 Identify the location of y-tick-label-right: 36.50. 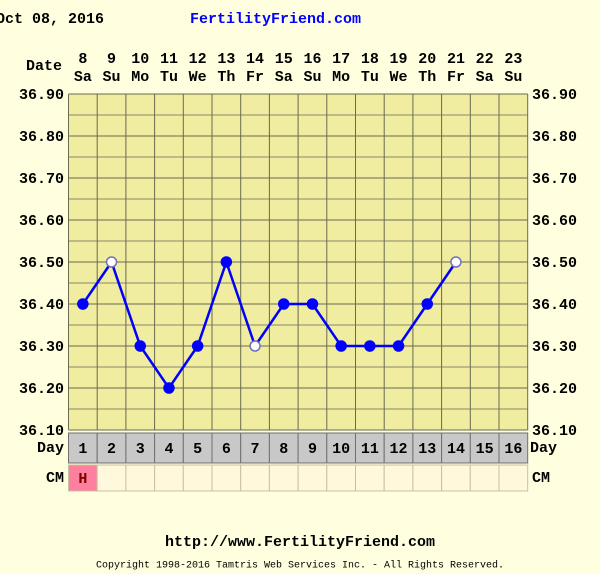
(554, 263).